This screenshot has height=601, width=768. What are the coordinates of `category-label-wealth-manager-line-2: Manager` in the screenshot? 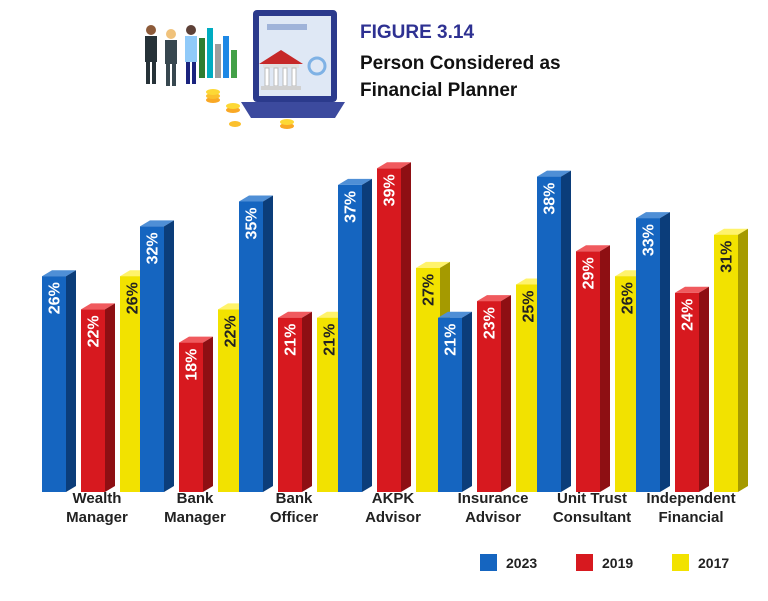 It's located at (97, 517).